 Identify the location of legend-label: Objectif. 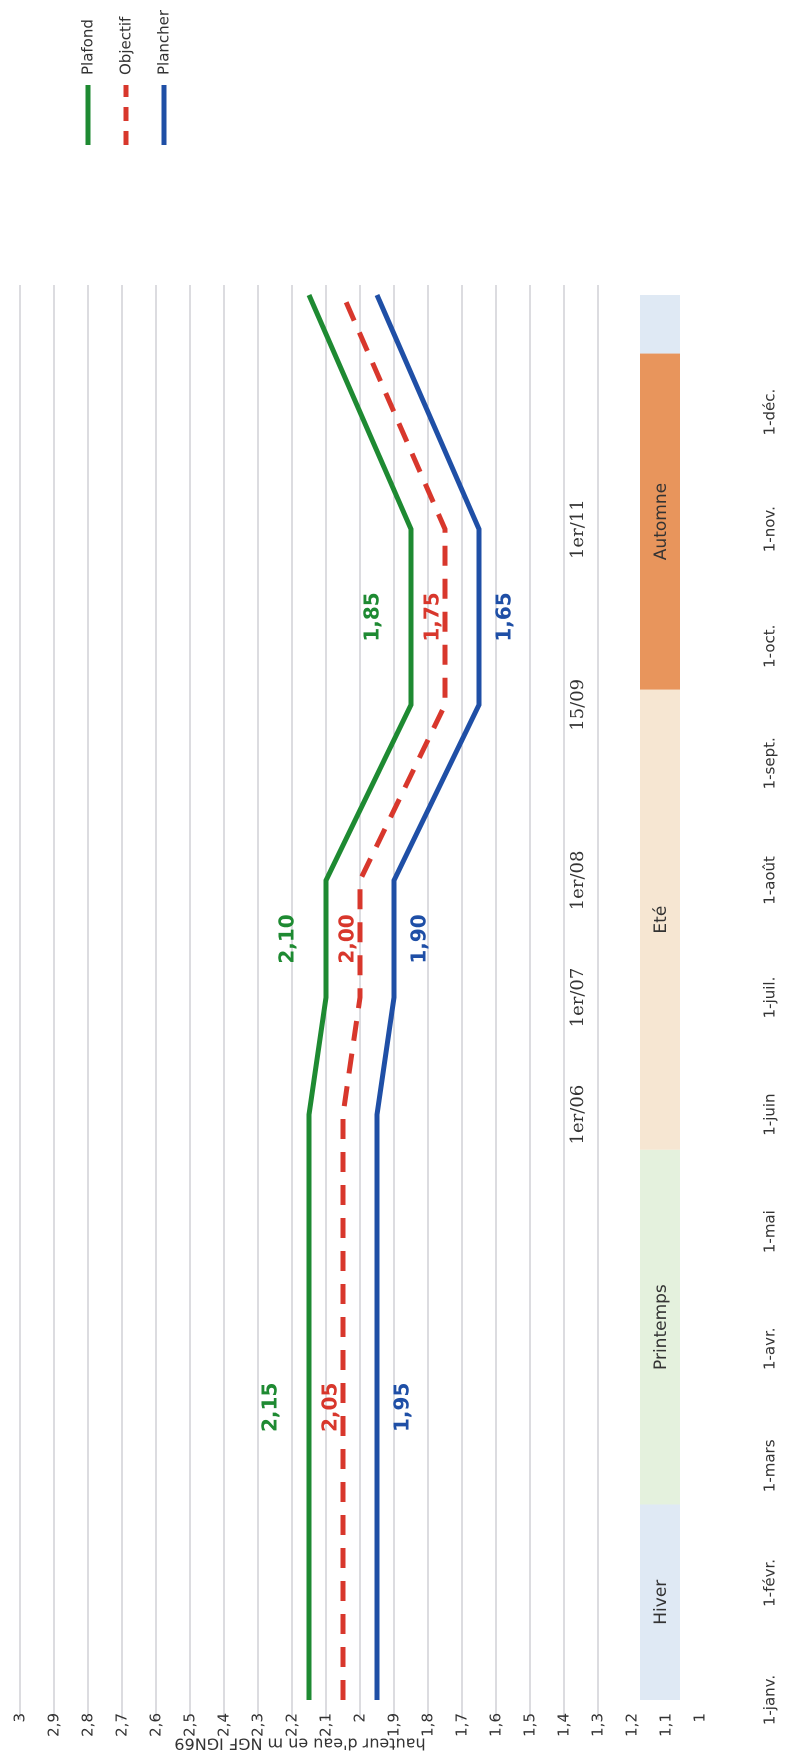
(126, 45).